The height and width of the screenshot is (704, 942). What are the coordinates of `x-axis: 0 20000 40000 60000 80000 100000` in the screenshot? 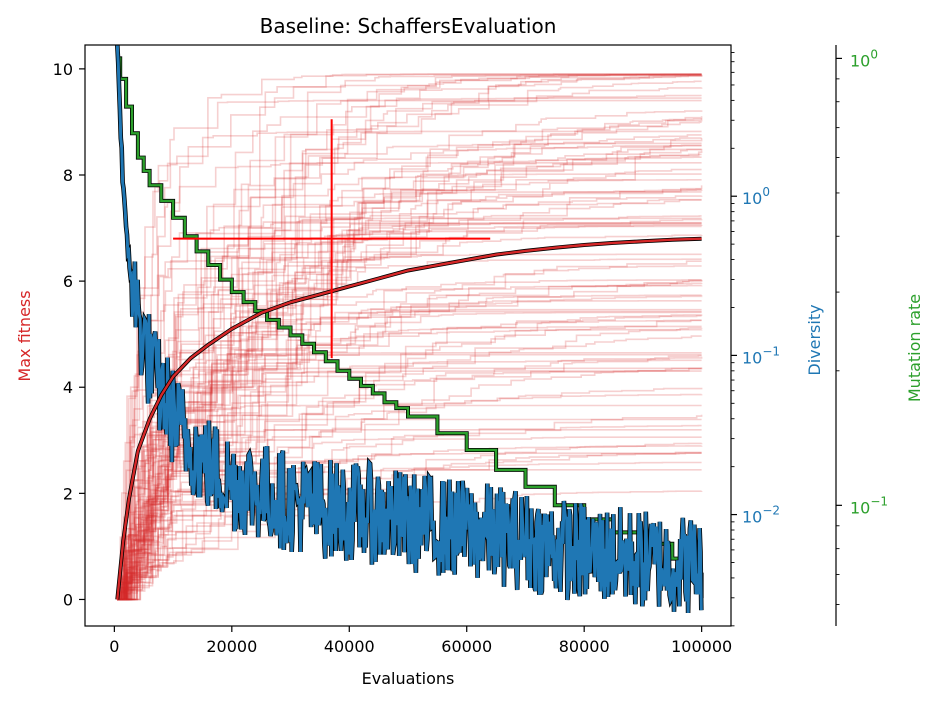 It's located at (420, 641).